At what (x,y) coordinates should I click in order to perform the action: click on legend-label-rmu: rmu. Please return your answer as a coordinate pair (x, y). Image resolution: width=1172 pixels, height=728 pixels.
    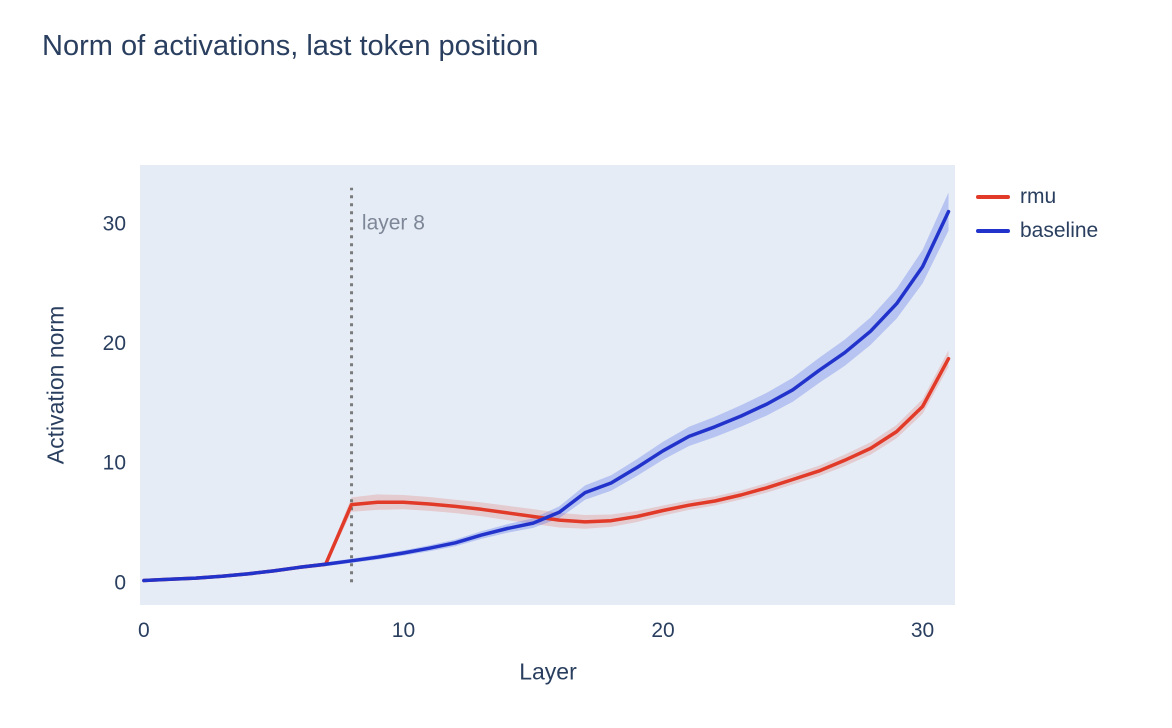
    Looking at the image, I should click on (1038, 196).